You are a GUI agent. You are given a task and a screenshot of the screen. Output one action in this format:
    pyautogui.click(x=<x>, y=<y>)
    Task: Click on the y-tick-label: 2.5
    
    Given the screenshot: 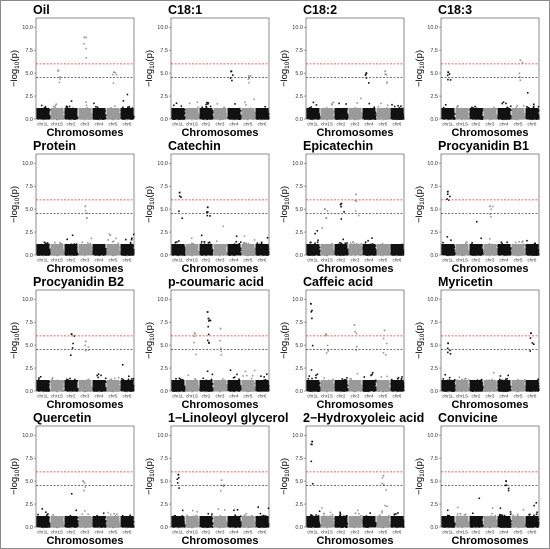 What is the action you would take?
    pyautogui.click(x=299, y=97)
    